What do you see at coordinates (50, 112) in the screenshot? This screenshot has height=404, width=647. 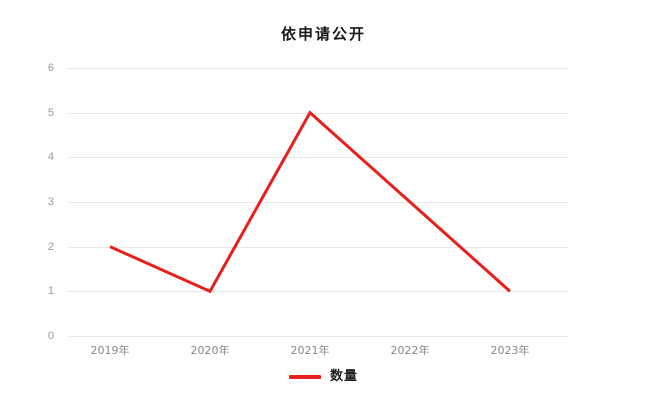 I see `y-tick-label: 5` at bounding box center [50, 112].